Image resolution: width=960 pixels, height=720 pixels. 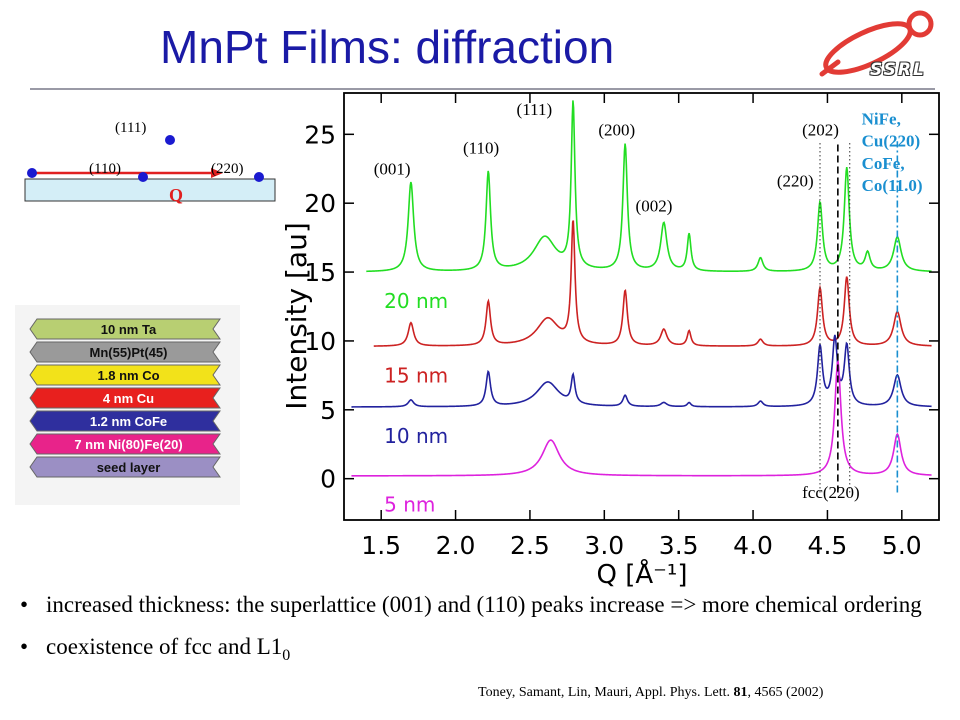 I want to click on x-tick-label: 1.5, so click(x=381, y=545).